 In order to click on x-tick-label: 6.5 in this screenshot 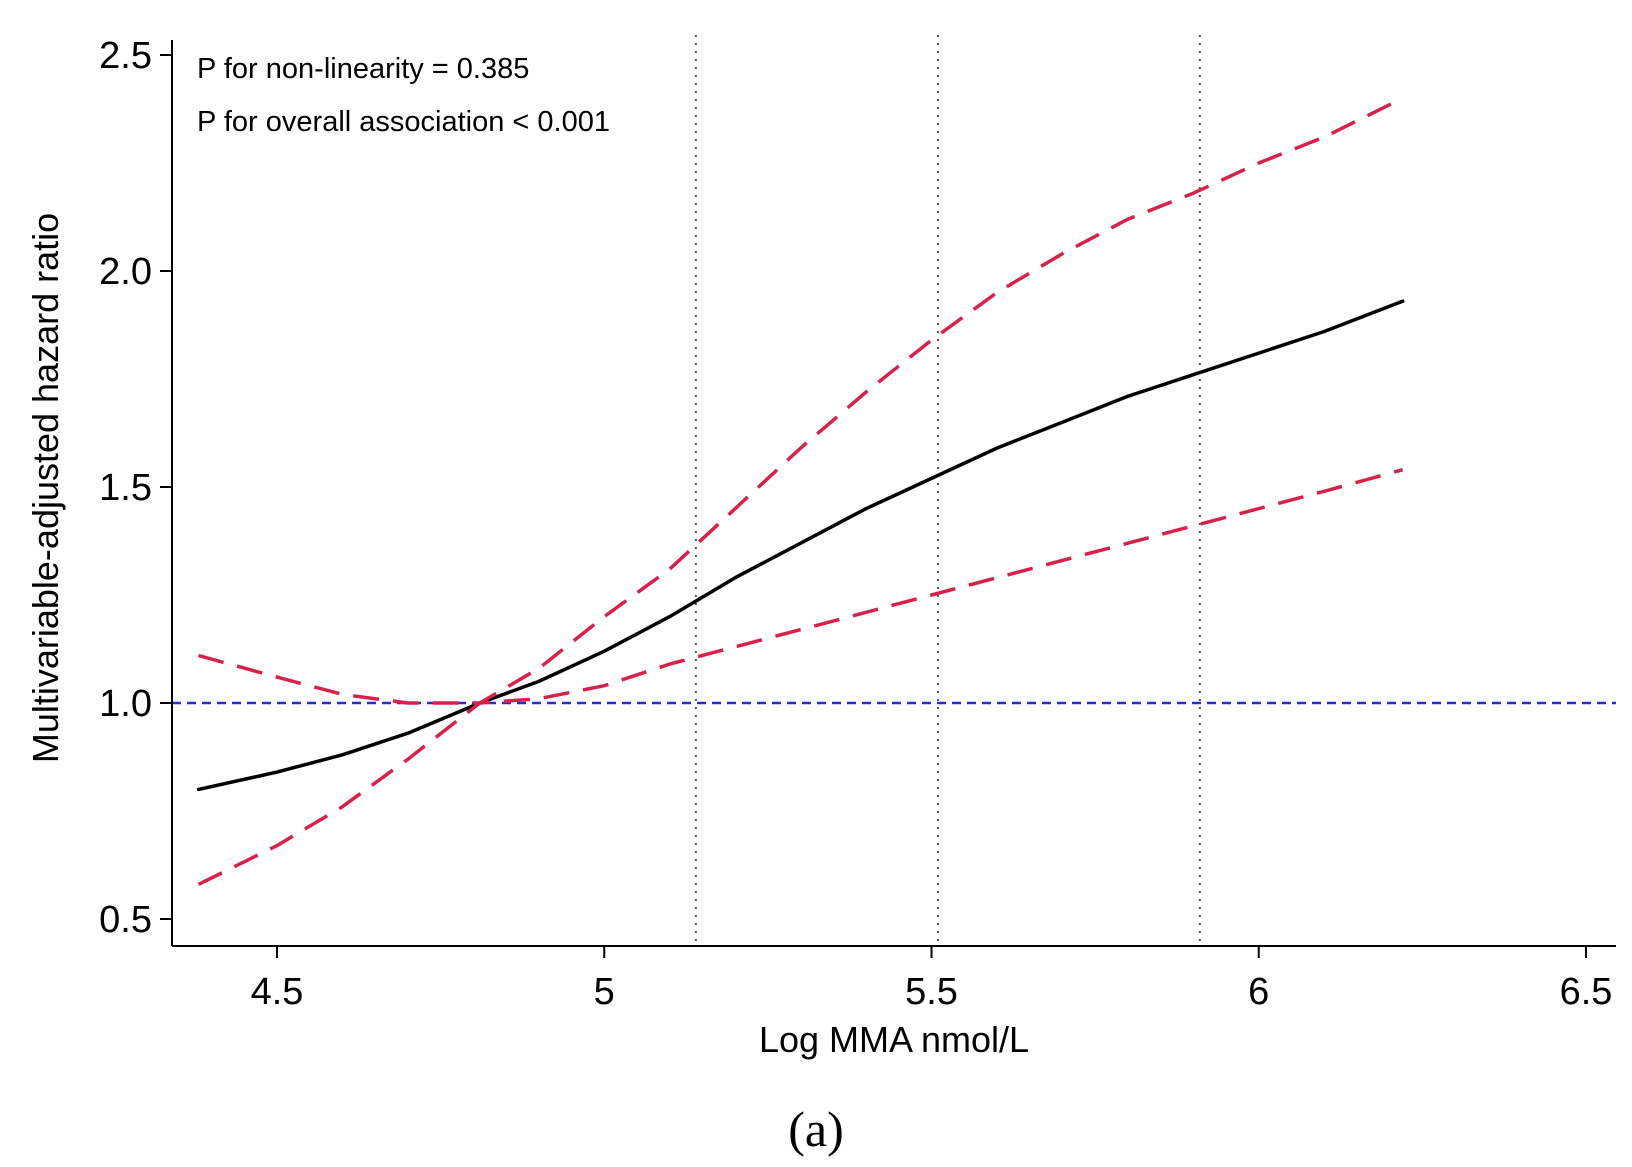, I will do `click(1586, 992)`.